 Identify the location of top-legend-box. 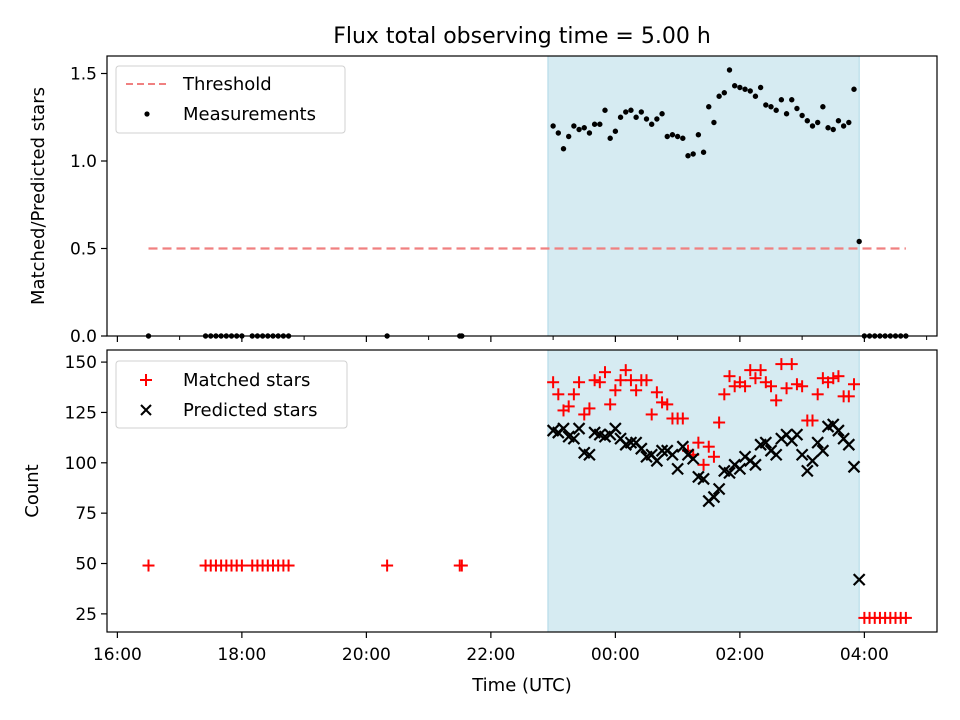
(230, 99).